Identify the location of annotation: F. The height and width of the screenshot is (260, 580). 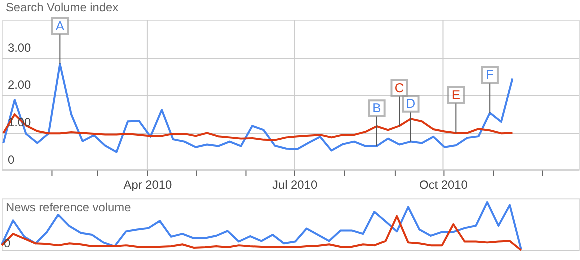
(490, 74).